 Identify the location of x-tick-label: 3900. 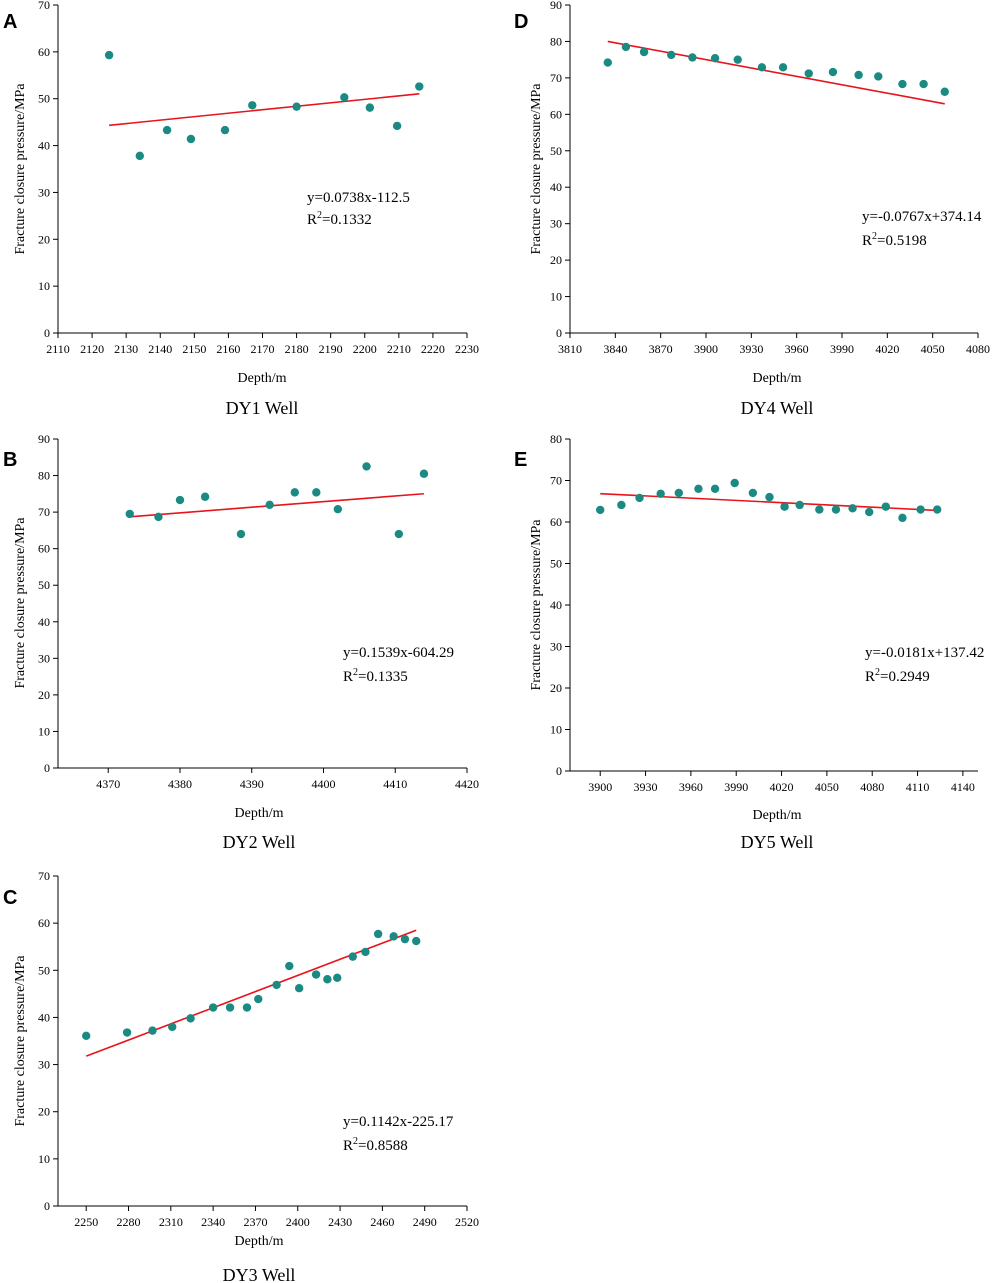
(600, 787).